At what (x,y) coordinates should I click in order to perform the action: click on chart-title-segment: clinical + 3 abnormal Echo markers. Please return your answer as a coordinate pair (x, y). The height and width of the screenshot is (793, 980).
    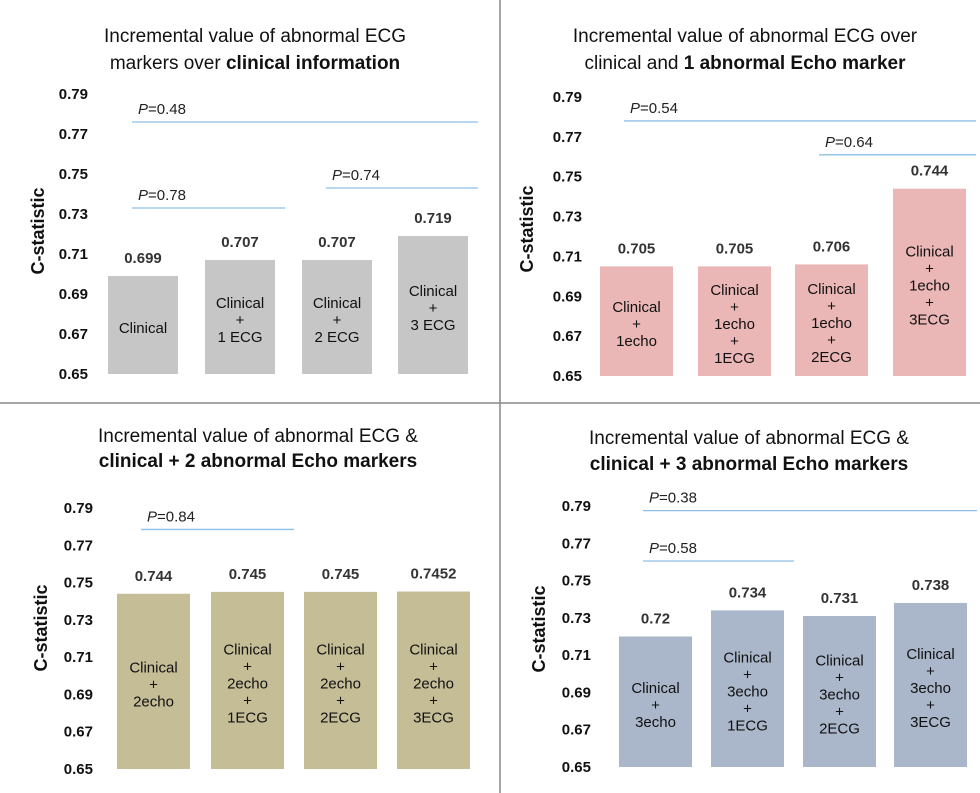
    Looking at the image, I should click on (749, 464).